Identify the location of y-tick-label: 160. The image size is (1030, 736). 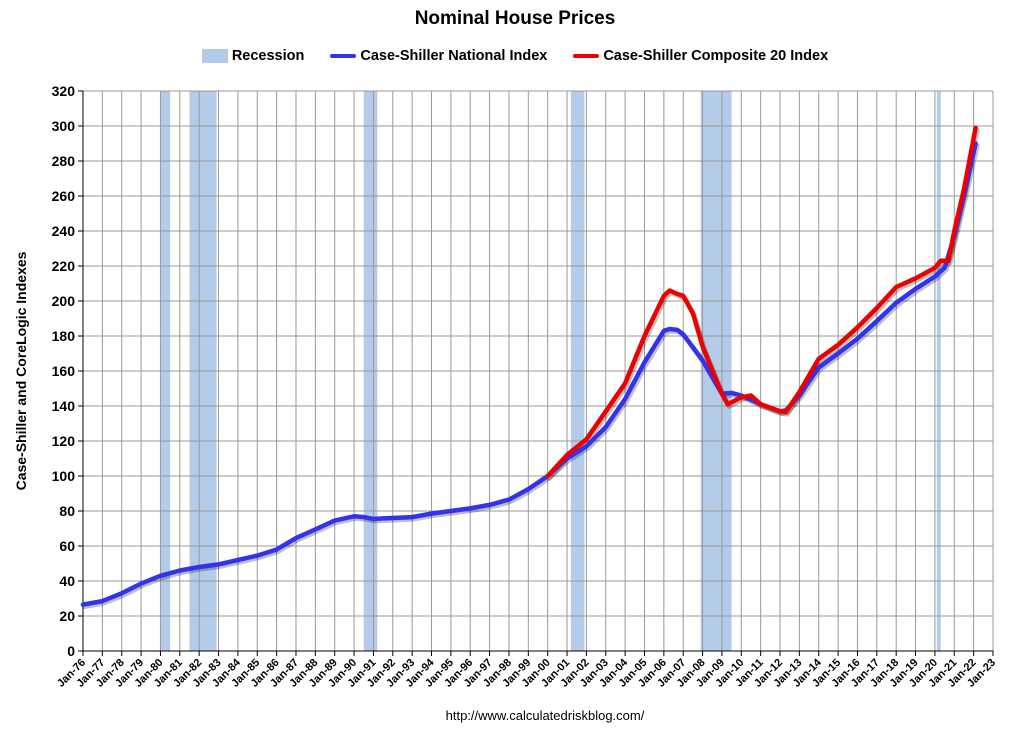
(64, 371).